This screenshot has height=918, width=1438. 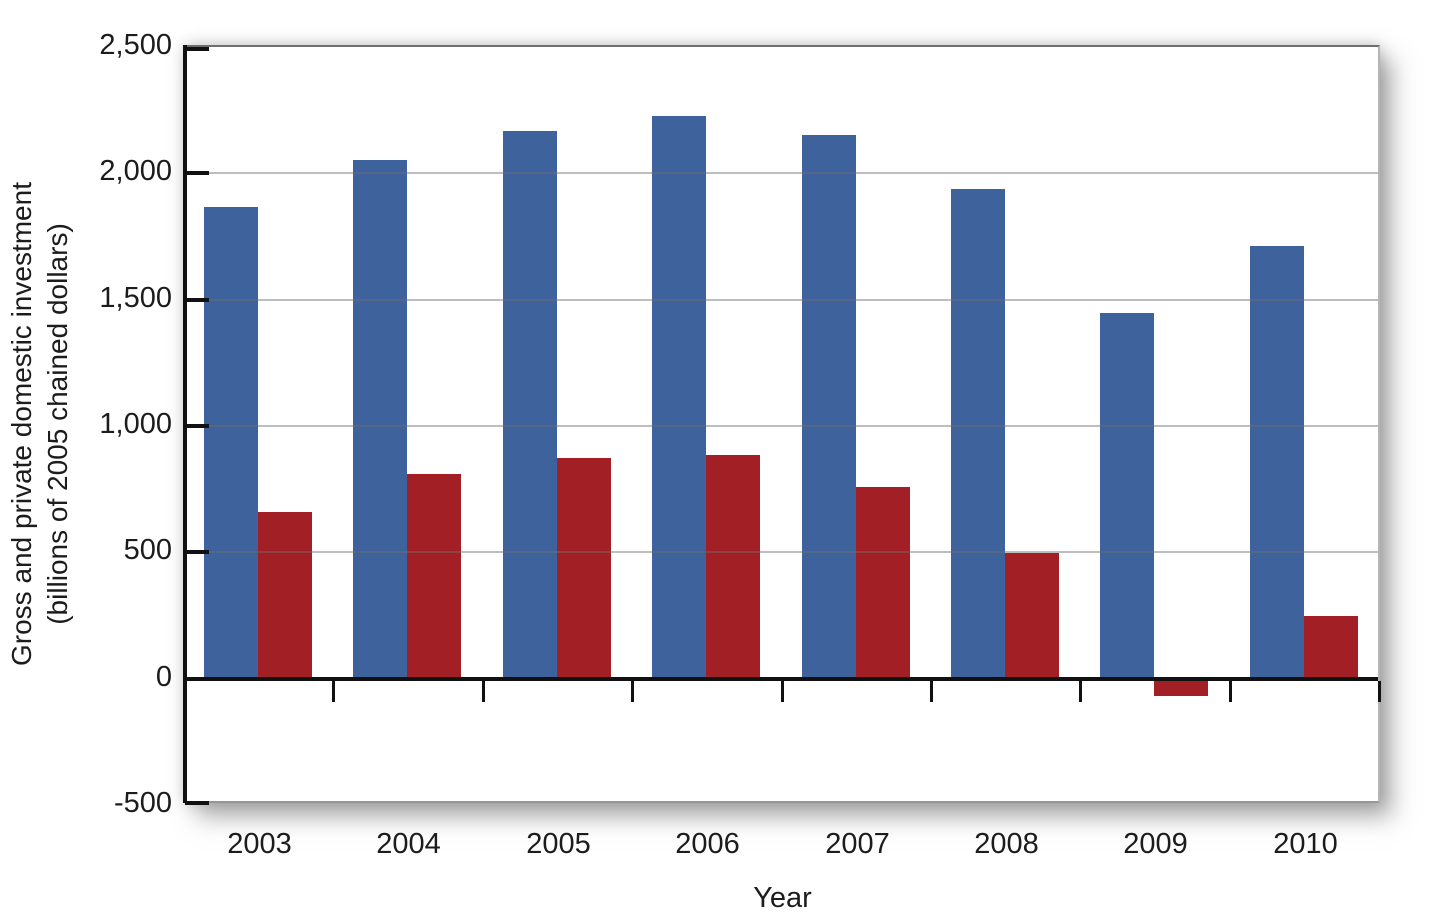 I want to click on bar-series-red-2009, so click(x=1181, y=688).